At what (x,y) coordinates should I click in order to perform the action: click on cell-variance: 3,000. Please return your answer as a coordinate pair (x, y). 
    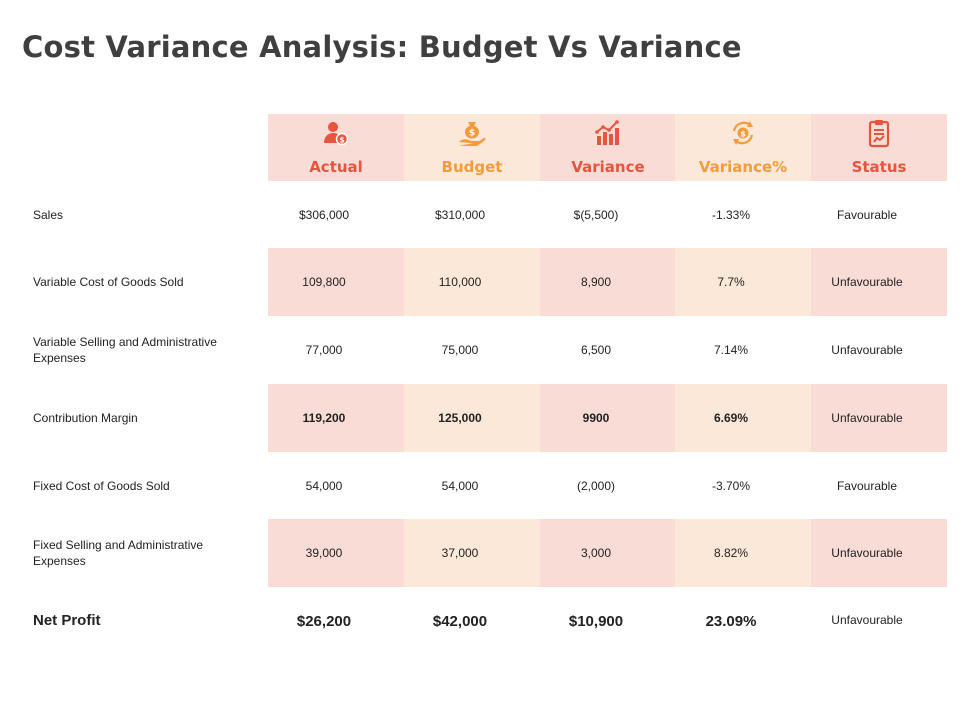
    Looking at the image, I should click on (596, 553).